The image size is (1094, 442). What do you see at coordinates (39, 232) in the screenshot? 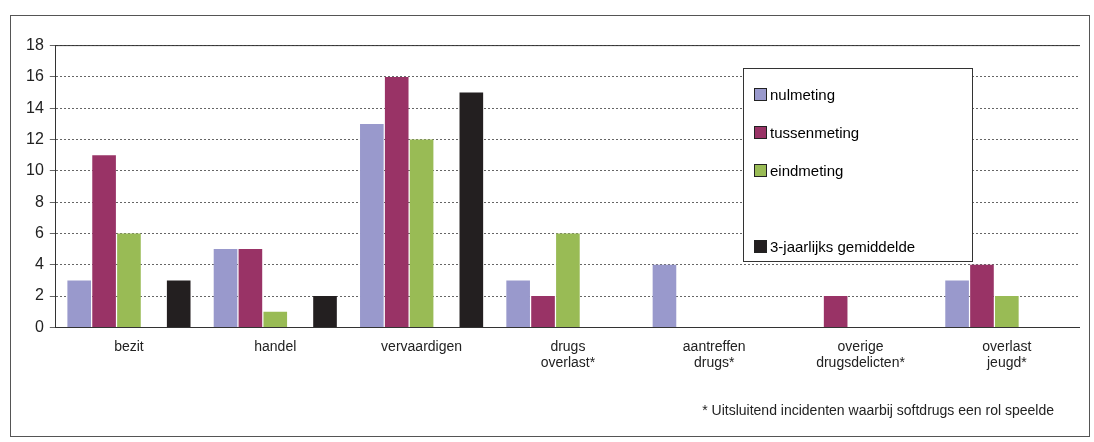
I see `y-tick-label: 6` at bounding box center [39, 232].